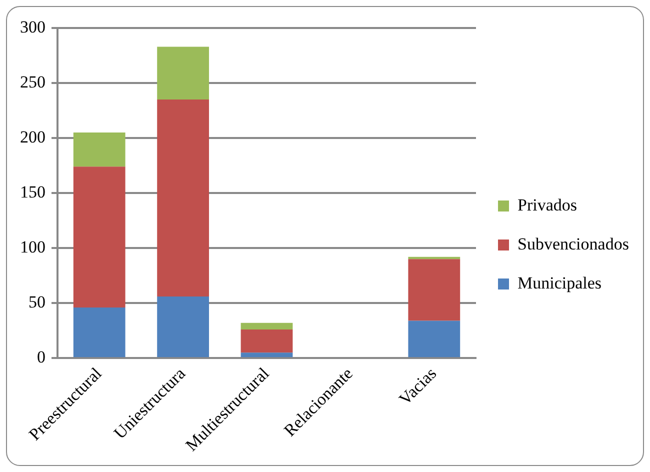 The image size is (650, 472). Describe the element at coordinates (573, 244) in the screenshot. I see `legend-label: Subvencionados` at that location.